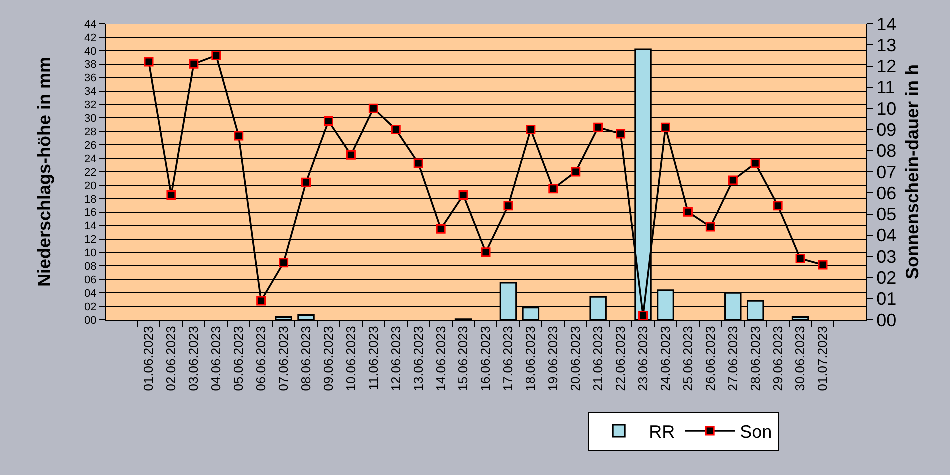 Image resolution: width=950 pixels, height=475 pixels. What do you see at coordinates (90, 146) in the screenshot?
I see `y-tick-label: 26` at bounding box center [90, 146].